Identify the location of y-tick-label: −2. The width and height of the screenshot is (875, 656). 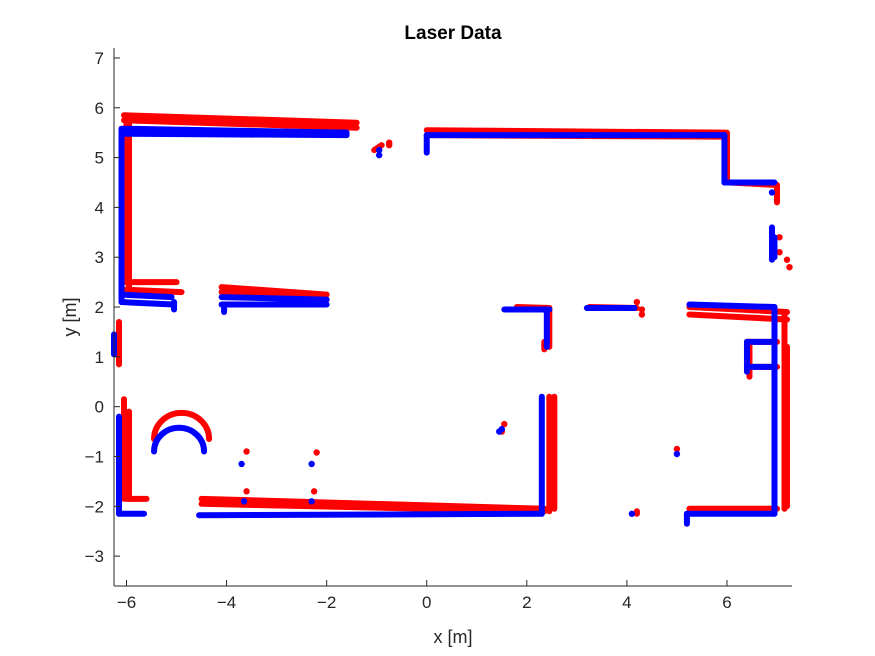
(94, 506).